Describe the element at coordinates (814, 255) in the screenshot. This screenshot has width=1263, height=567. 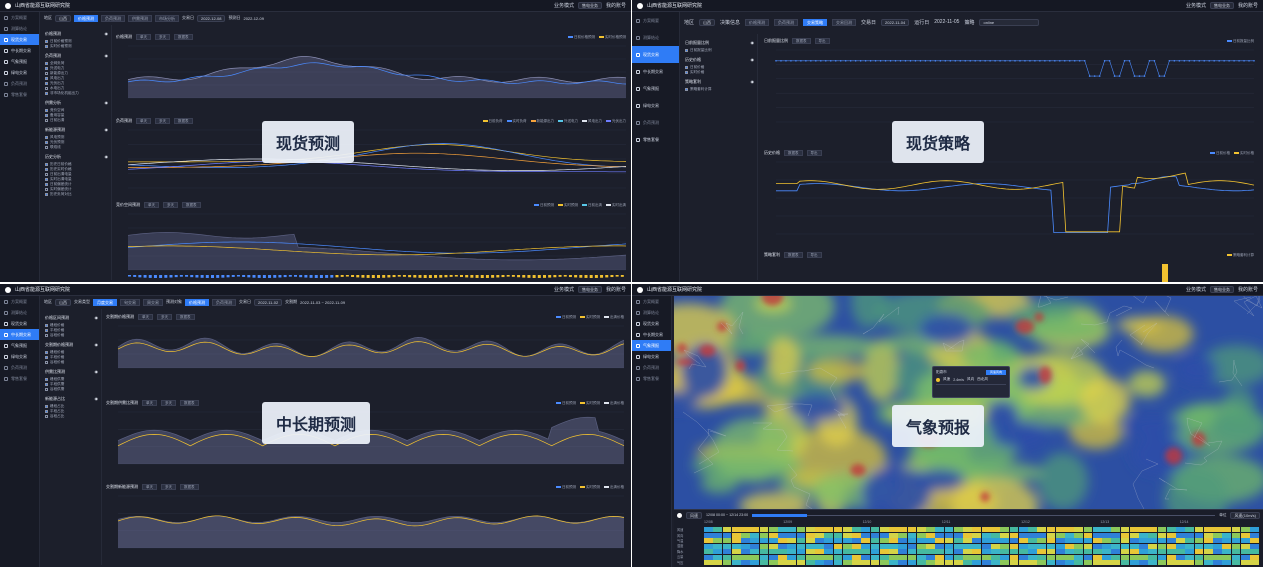
I see `chart-button: 导出` at that location.